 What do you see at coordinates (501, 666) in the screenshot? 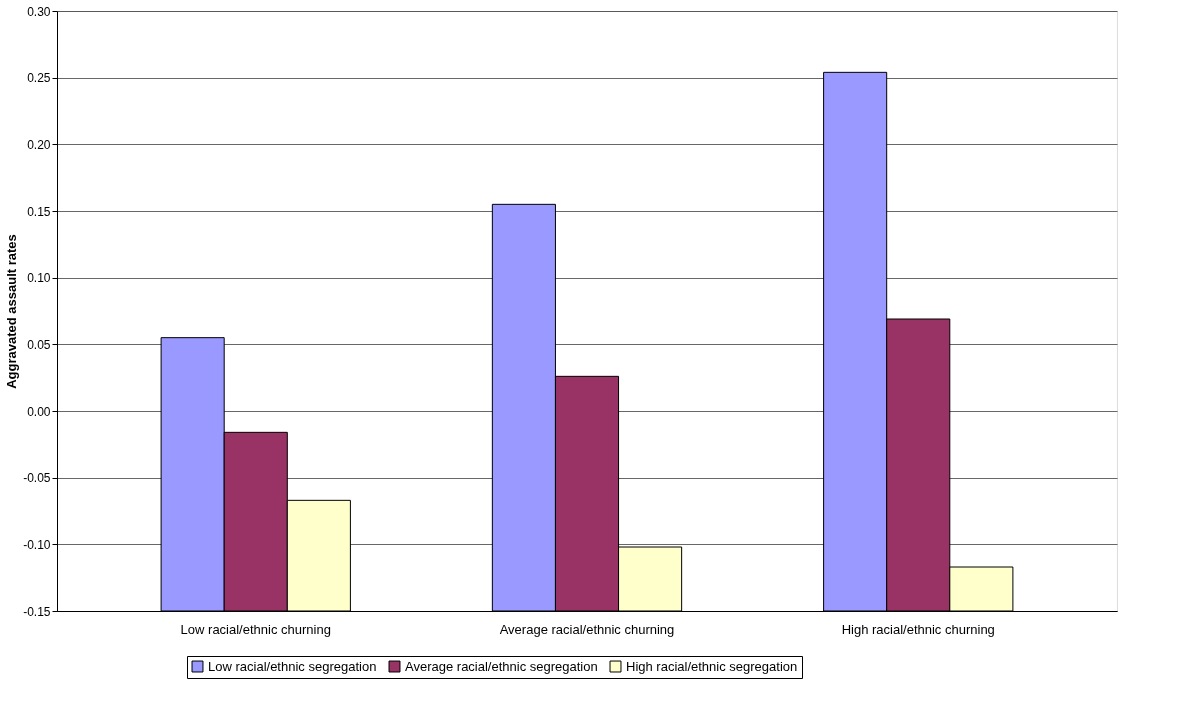
I see `legend-label: Average racial/ethnic segregation` at bounding box center [501, 666].